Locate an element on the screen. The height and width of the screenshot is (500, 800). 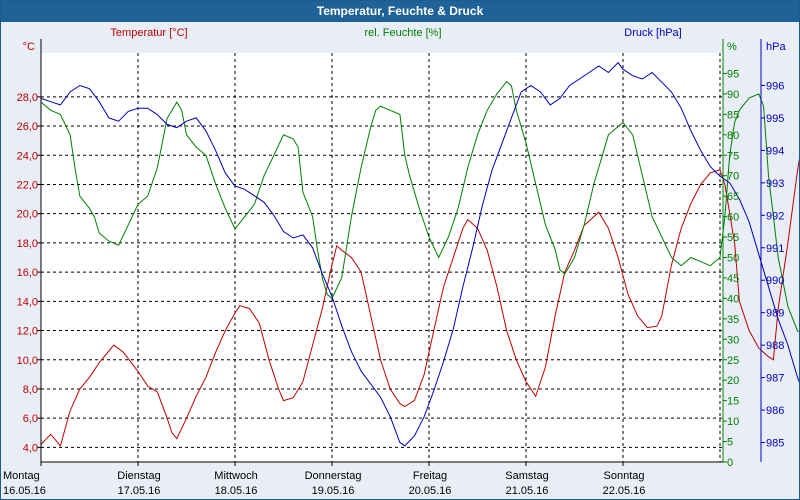
temperature-tick-label: 14,0 is located at coordinates (27, 302).